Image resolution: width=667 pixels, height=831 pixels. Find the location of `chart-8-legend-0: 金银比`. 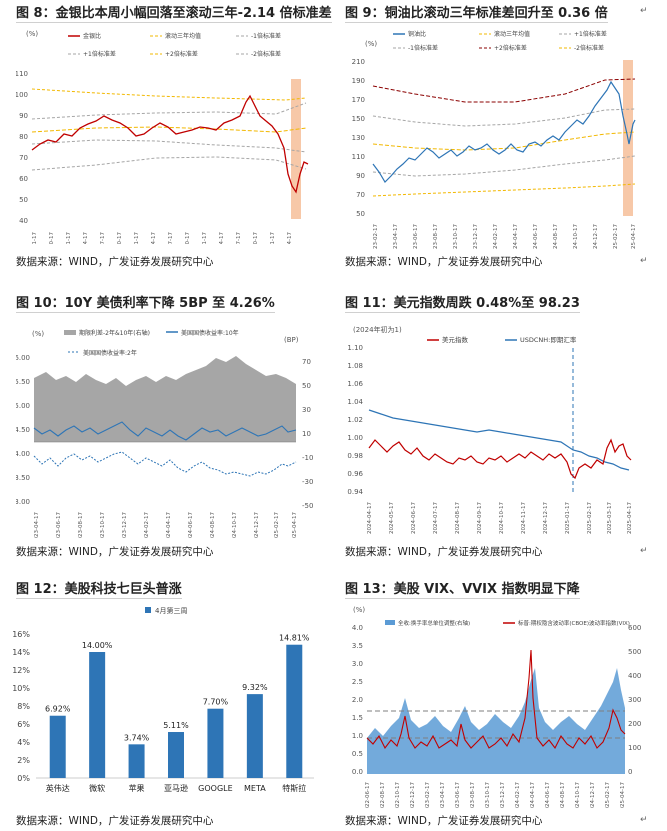

chart-8-legend-0: 金银比 is located at coordinates (92, 36).